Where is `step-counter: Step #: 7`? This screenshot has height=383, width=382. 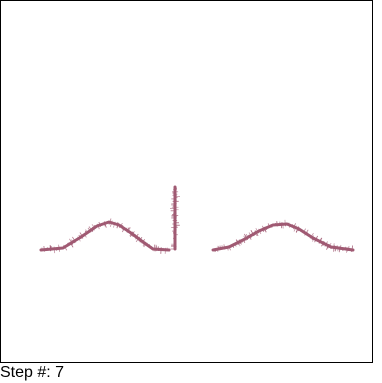 step-counter: Step #: 7 is located at coordinates (32, 372).